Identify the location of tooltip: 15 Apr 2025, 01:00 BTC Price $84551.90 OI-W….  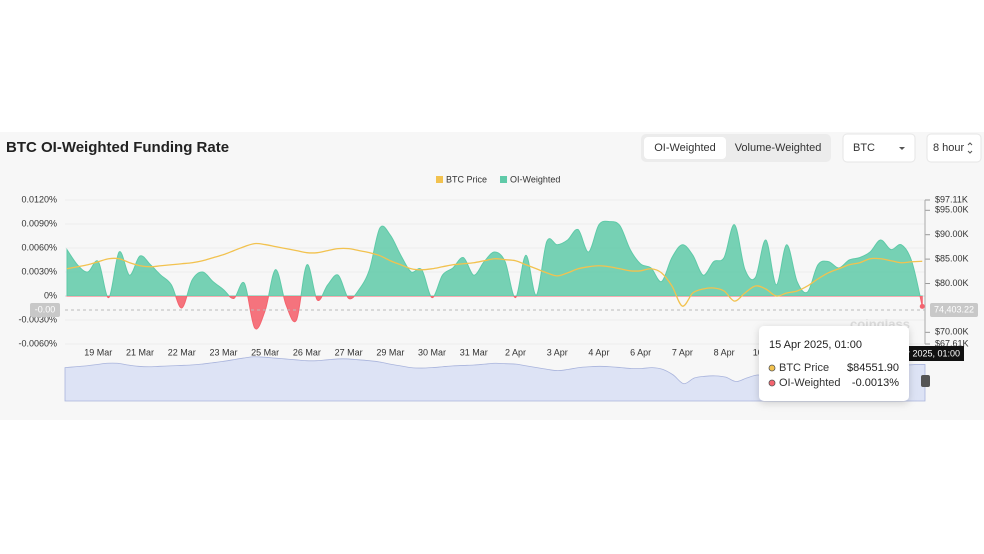
(834, 363).